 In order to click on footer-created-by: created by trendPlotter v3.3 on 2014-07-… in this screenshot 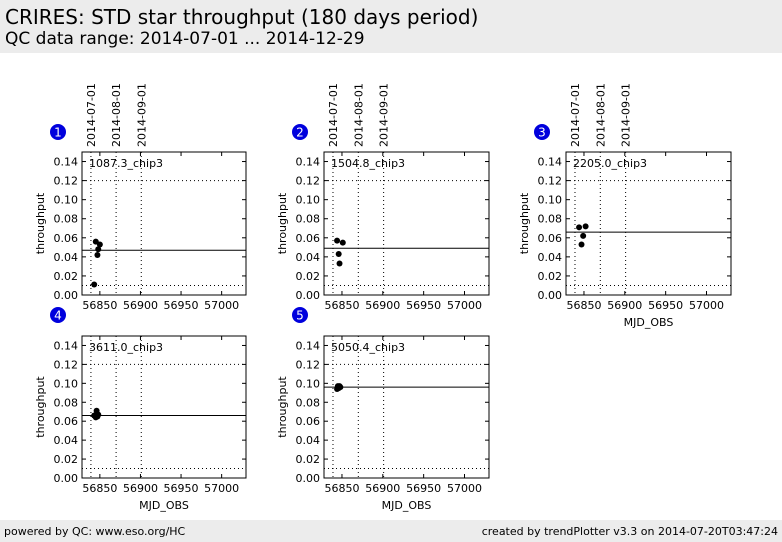, I will do `click(629, 531)`.